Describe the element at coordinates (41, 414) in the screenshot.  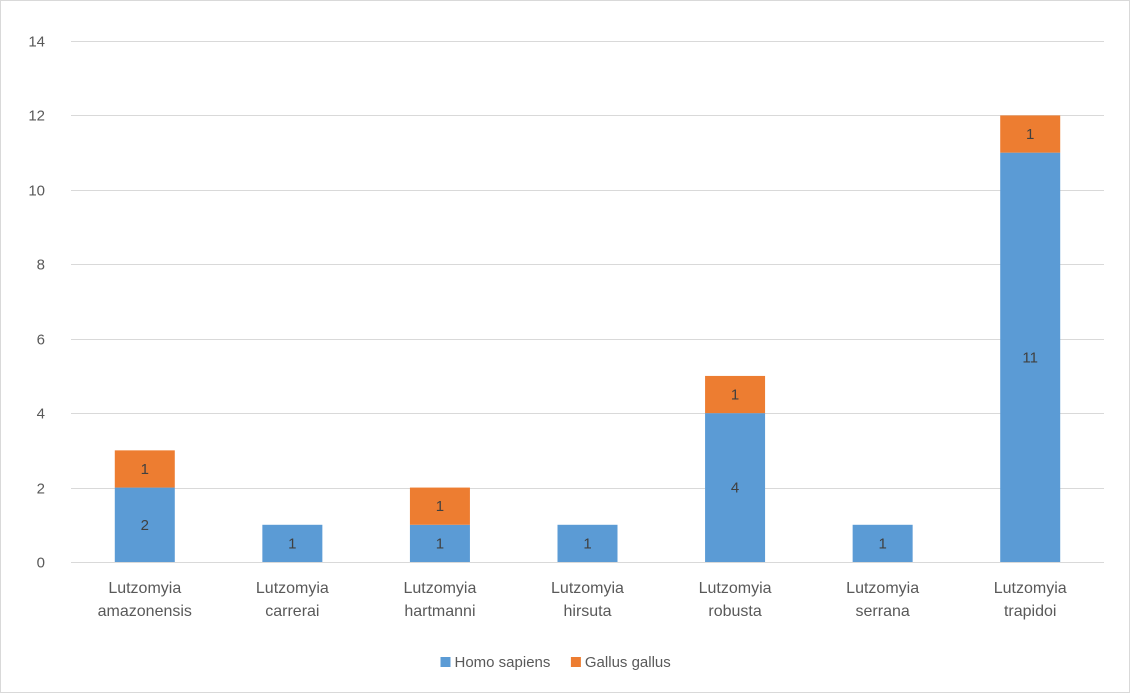
I see `y-tick-label: 4` at that location.